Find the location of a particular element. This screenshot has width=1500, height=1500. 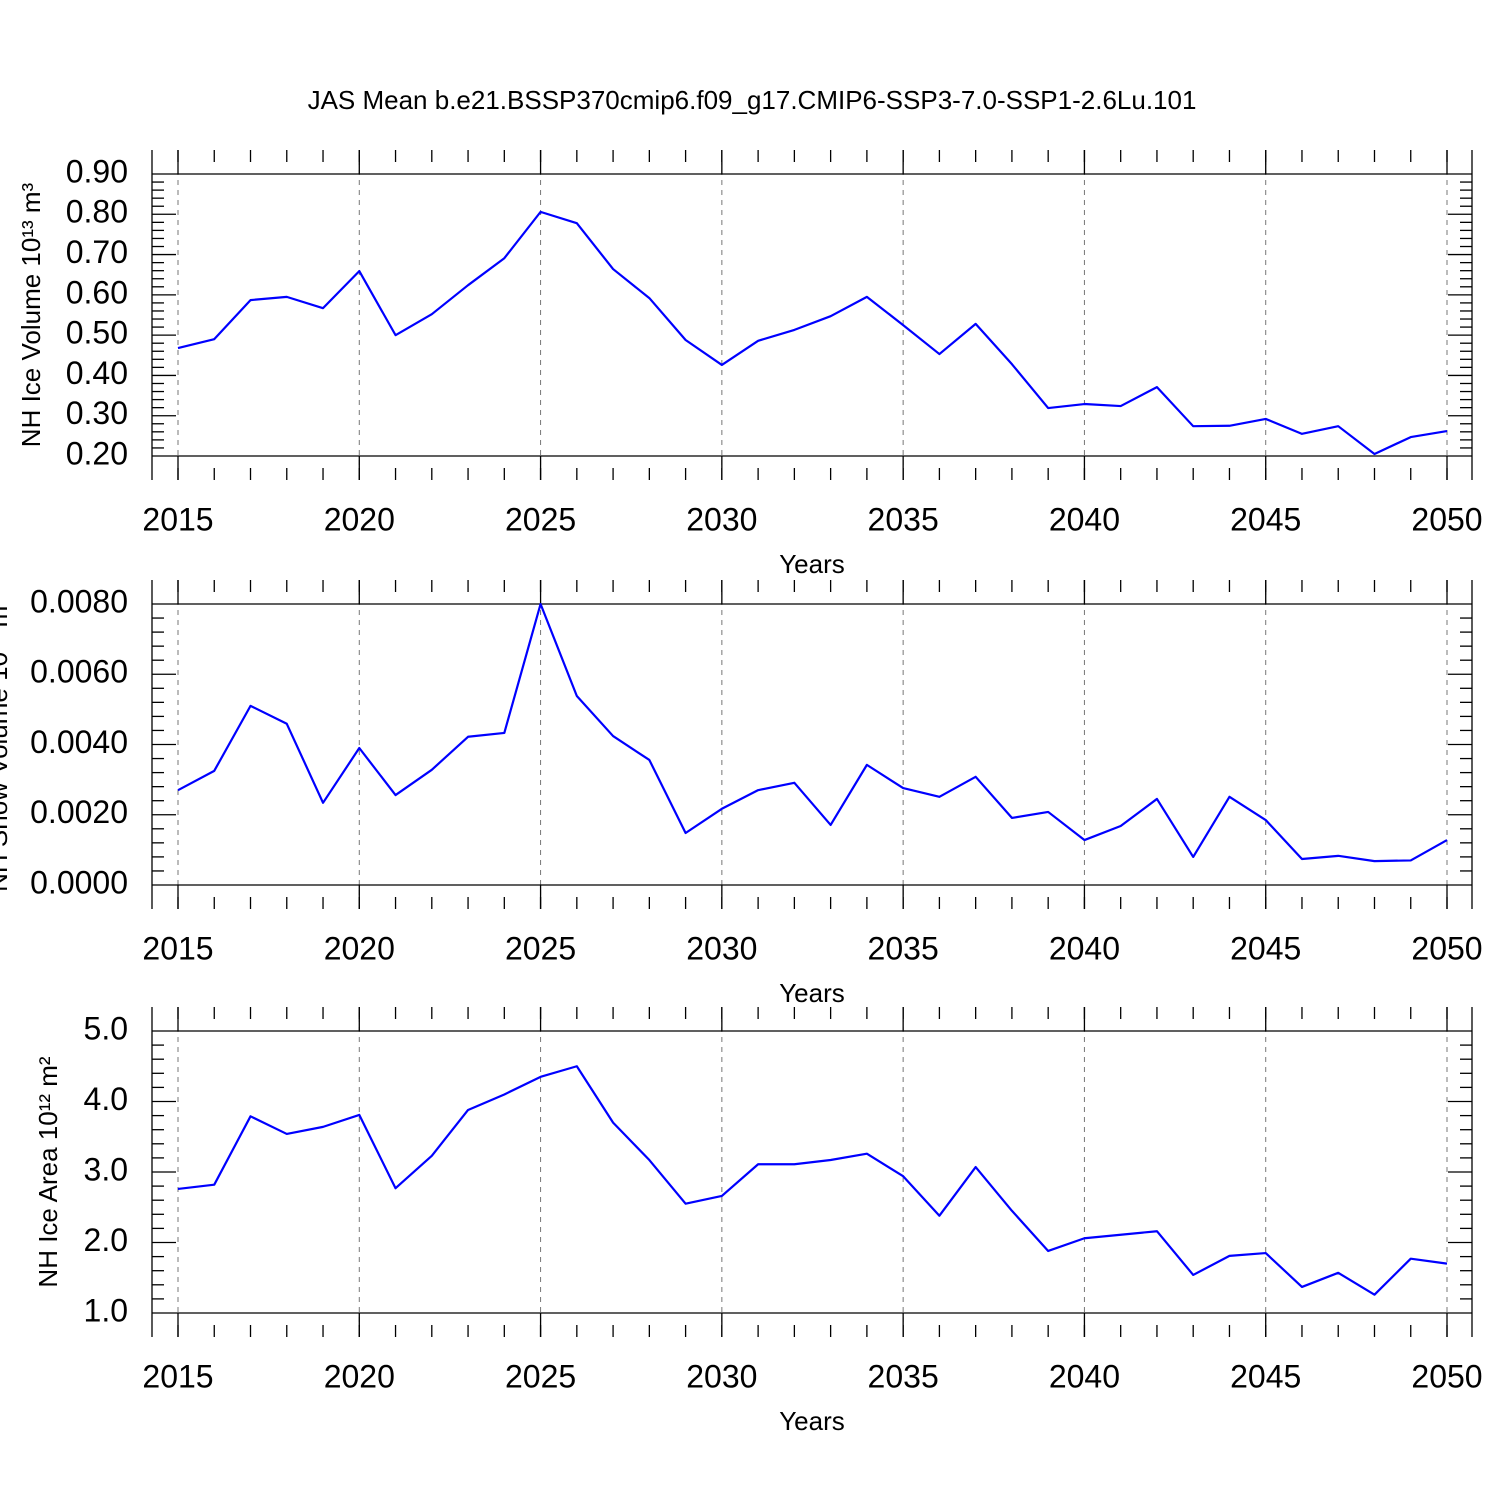

y-tick-label: 5.0 is located at coordinates (106, 1028).